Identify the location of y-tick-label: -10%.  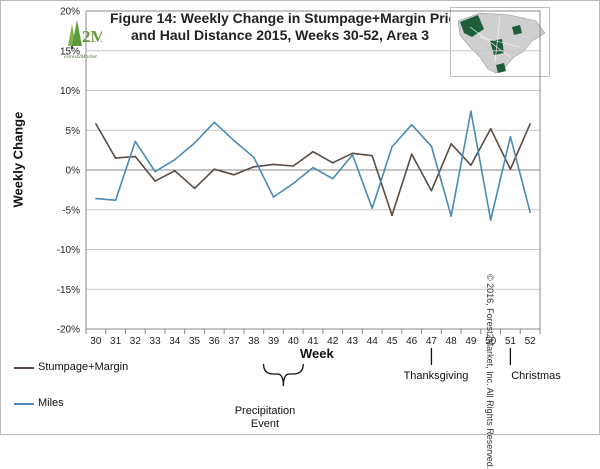
(68, 250).